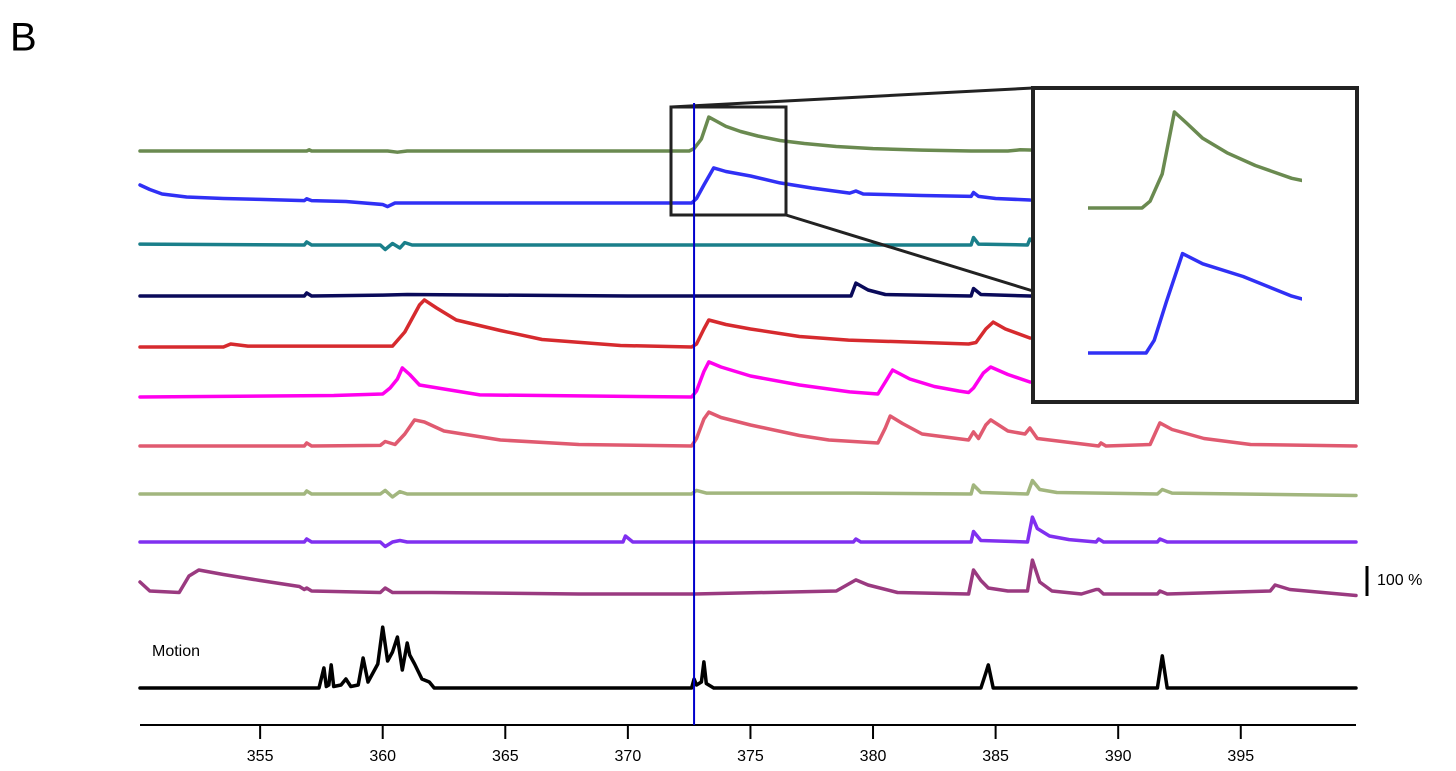 The height and width of the screenshot is (771, 1456). Describe the element at coordinates (1240, 756) in the screenshot. I see `x-tick-label: 395` at that location.